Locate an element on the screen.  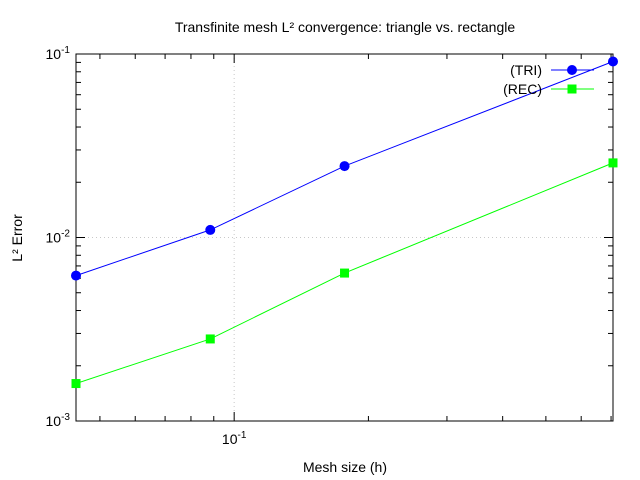
legend: (TRI) (REC) is located at coordinates (548, 79).